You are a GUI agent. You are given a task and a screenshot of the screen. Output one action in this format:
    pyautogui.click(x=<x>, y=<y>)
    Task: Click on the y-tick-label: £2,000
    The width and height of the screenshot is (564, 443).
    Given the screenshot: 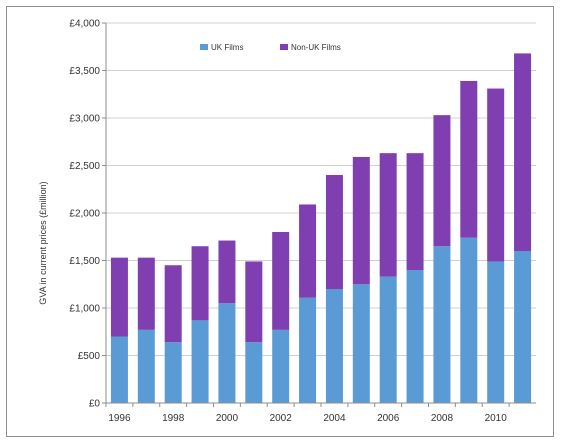 What is the action you would take?
    pyautogui.click(x=84, y=214)
    